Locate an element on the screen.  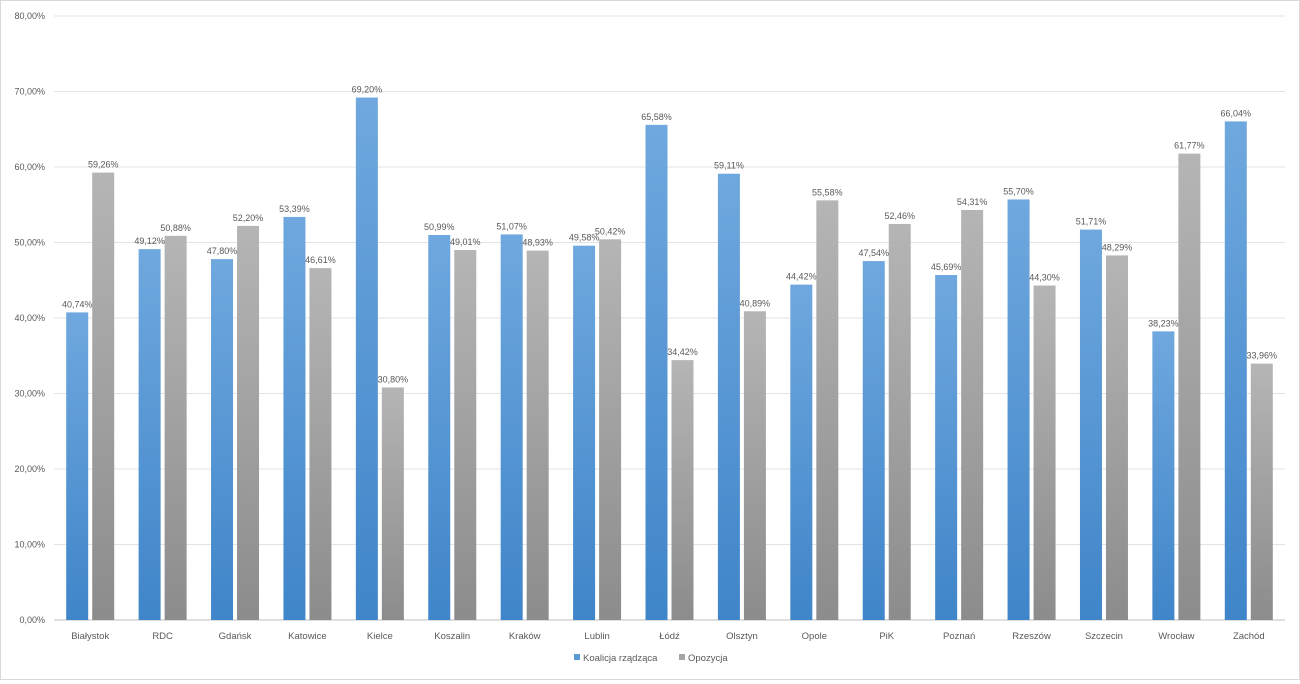
data-label: 50,42% is located at coordinates (610, 231).